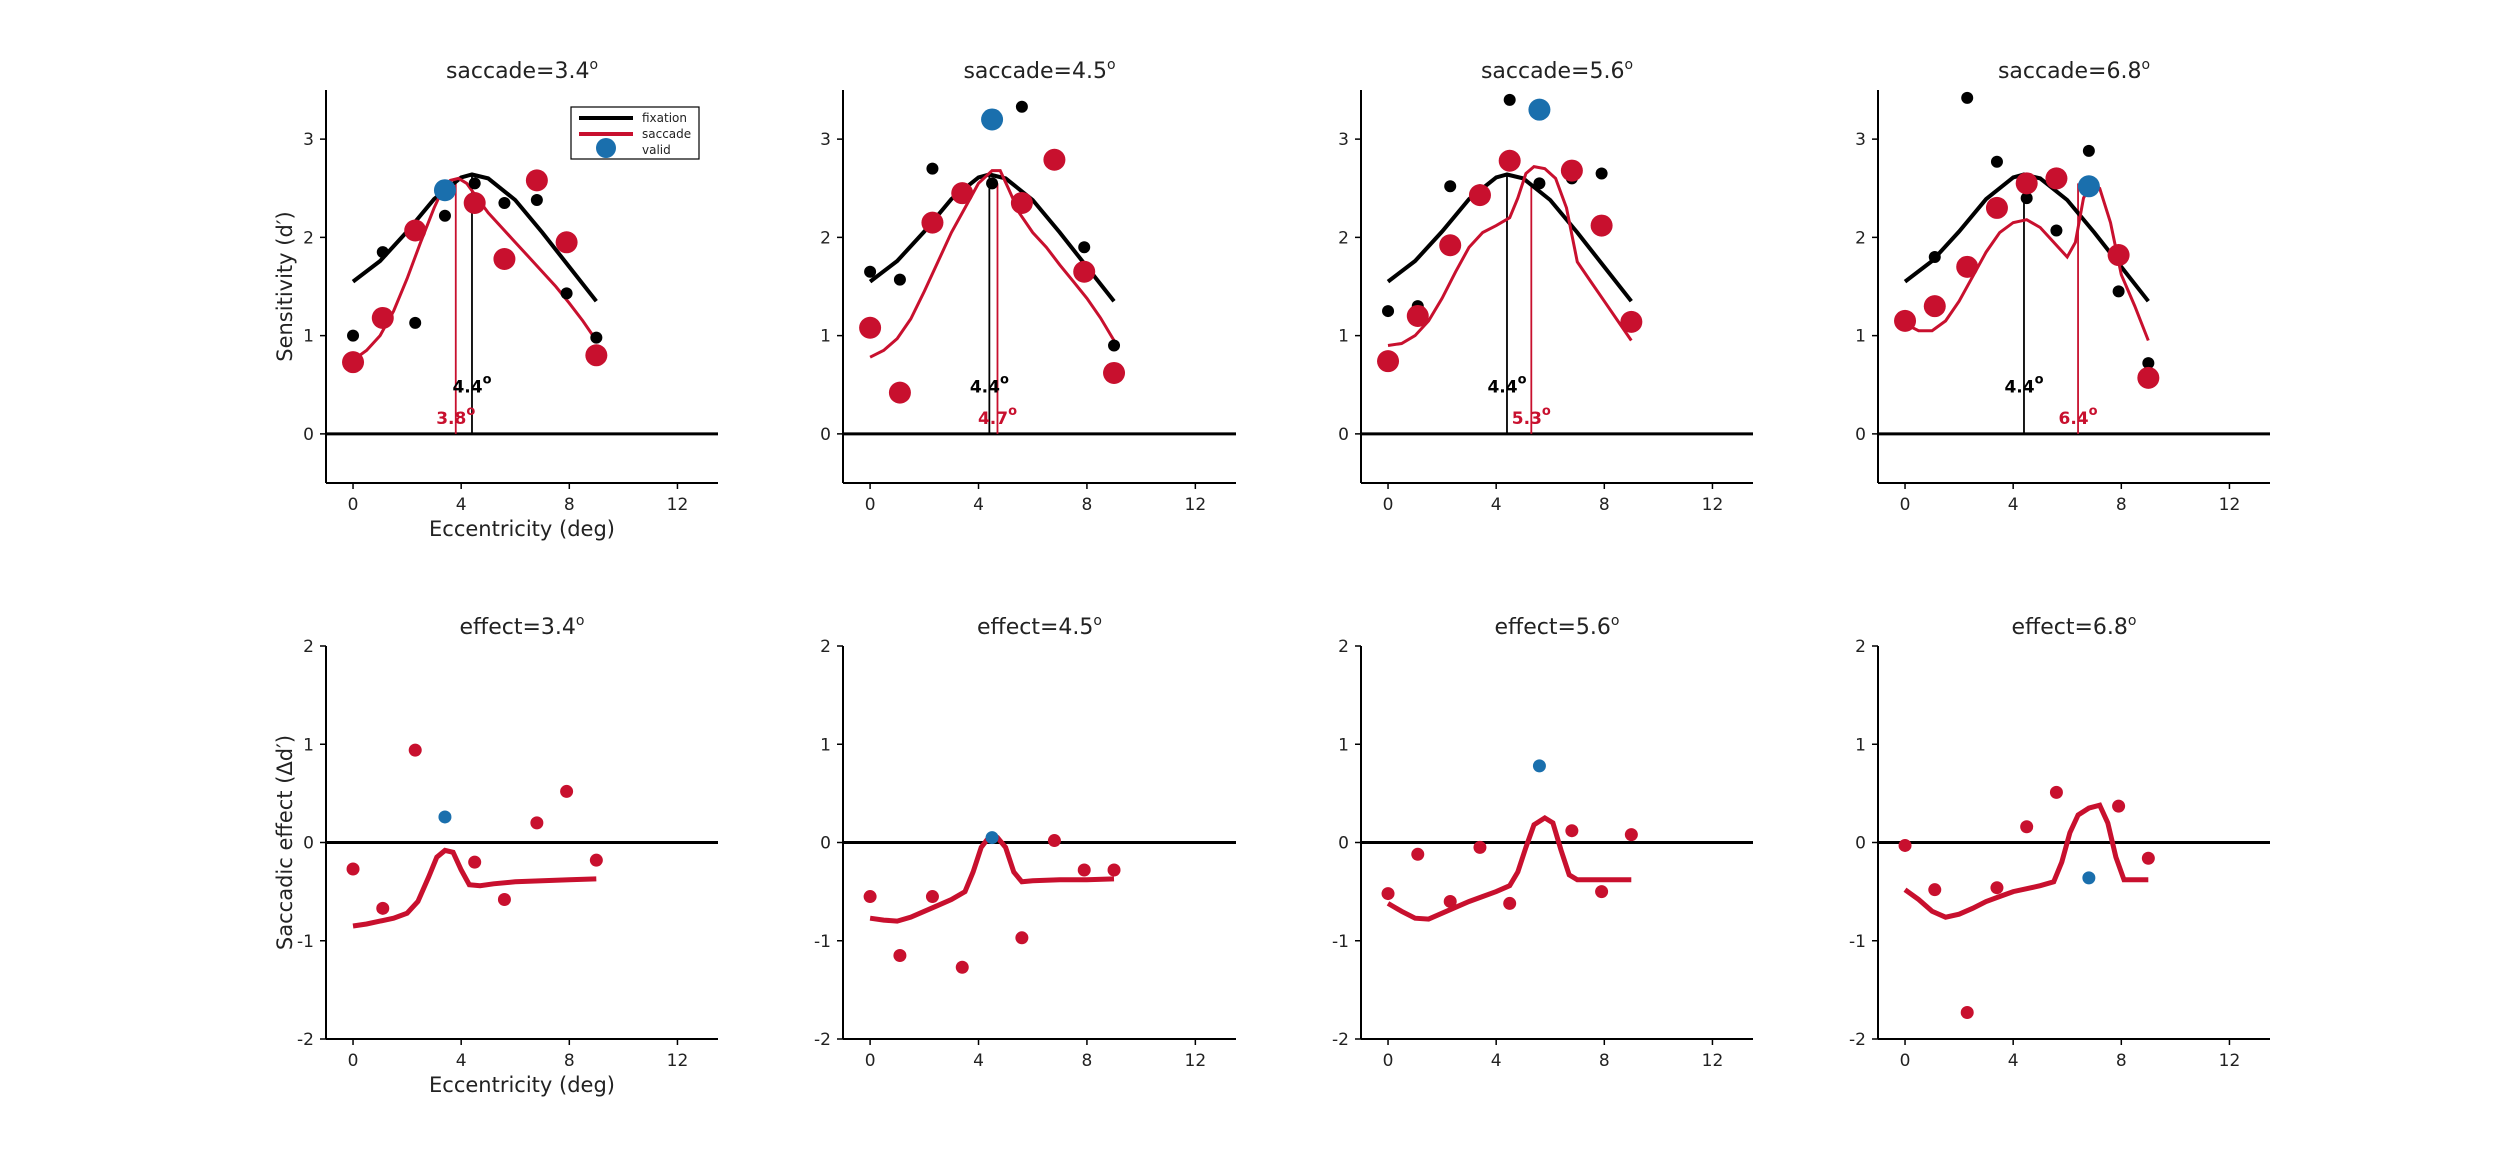 Image resolution: width=2495 pixels, height=1166 pixels. What do you see at coordinates (1860, 238) in the screenshot?
I see `y-tick-label: 2` at bounding box center [1860, 238].